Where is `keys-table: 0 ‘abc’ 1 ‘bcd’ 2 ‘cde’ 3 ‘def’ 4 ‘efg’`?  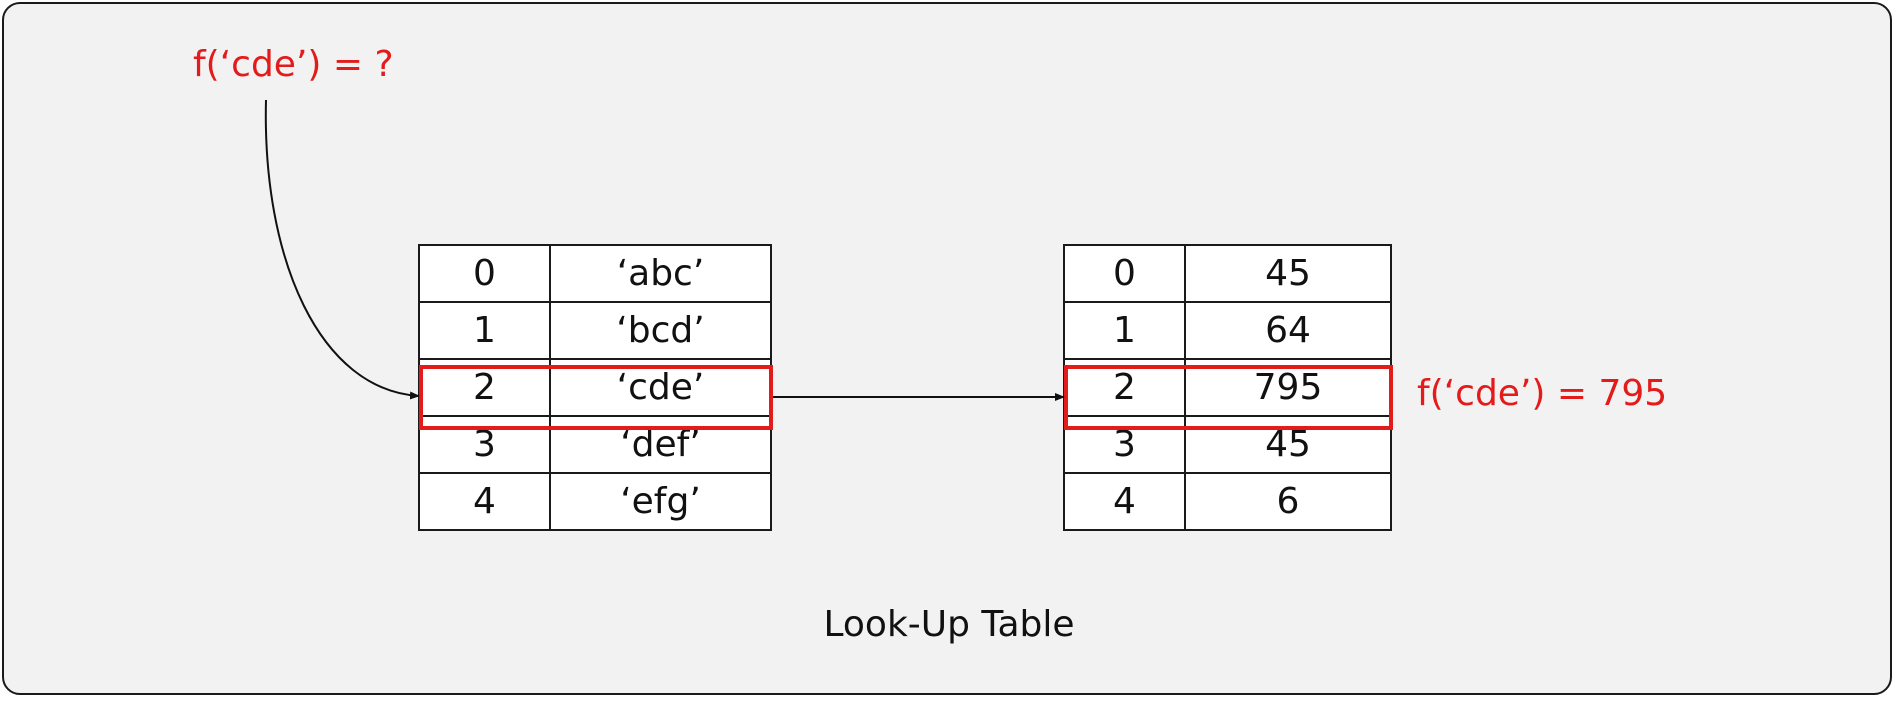 keys-table: 0 ‘abc’ 1 ‘bcd’ 2 ‘cde’ 3 ‘def’ 4 ‘efg’ is located at coordinates (595, 387).